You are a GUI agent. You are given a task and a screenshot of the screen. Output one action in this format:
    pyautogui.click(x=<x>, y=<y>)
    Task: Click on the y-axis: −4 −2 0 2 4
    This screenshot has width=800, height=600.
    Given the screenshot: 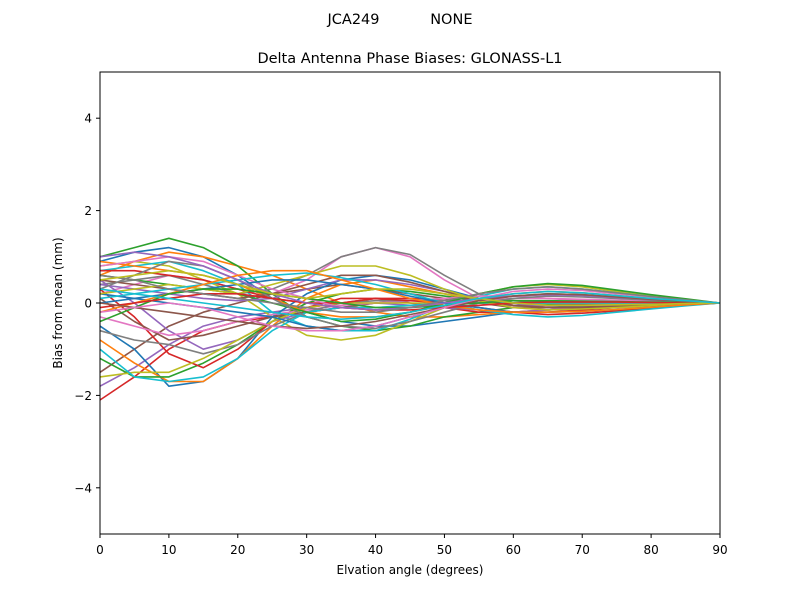 What is the action you would take?
    pyautogui.click(x=87, y=303)
    